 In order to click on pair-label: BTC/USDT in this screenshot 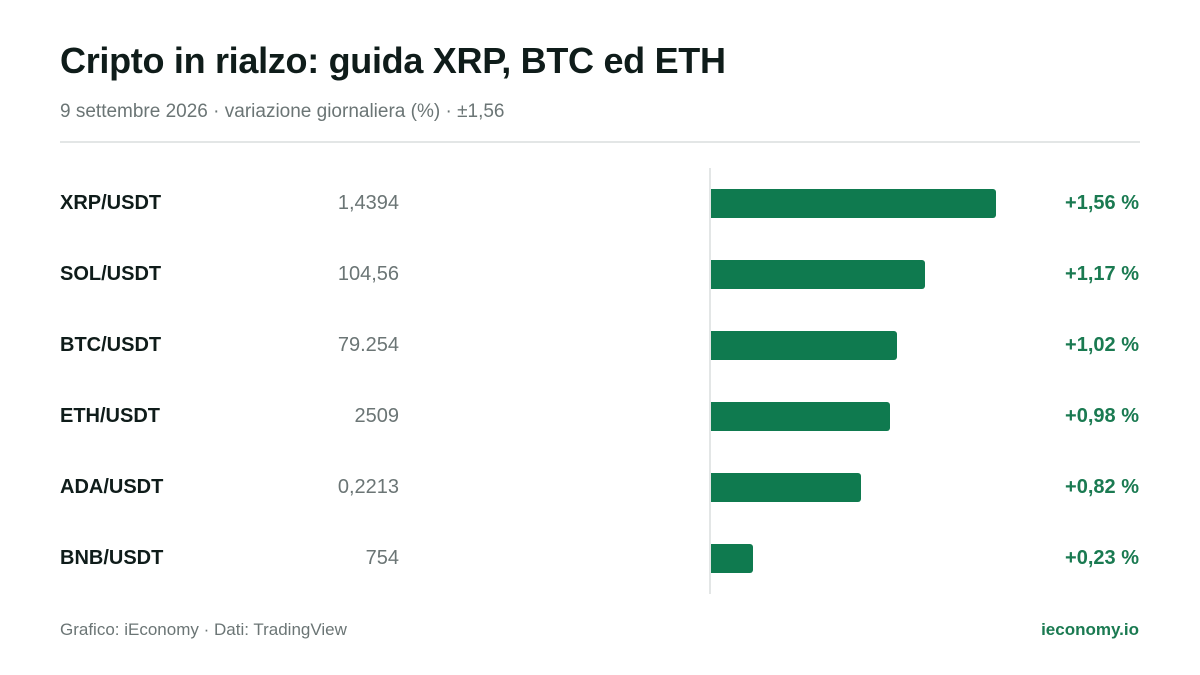, I will do `click(111, 345)`.